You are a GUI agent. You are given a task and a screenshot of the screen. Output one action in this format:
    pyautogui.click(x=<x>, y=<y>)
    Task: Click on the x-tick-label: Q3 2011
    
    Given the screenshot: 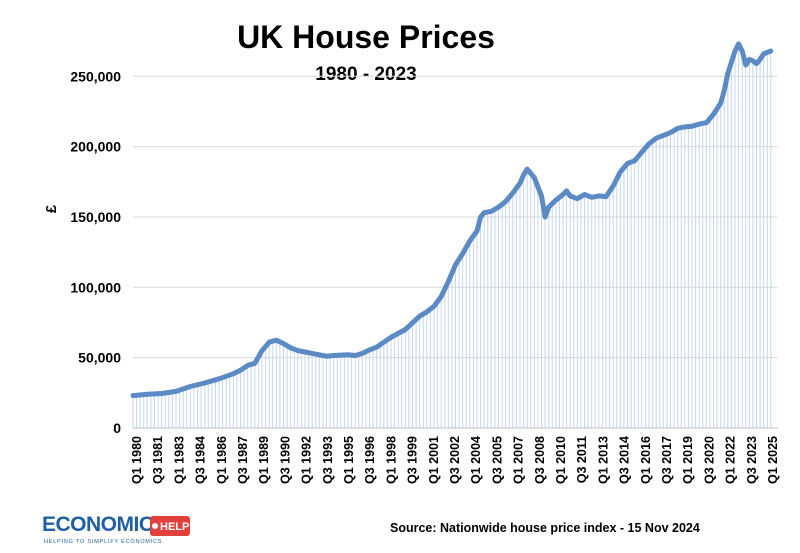 What is the action you would take?
    pyautogui.click(x=582, y=459)
    